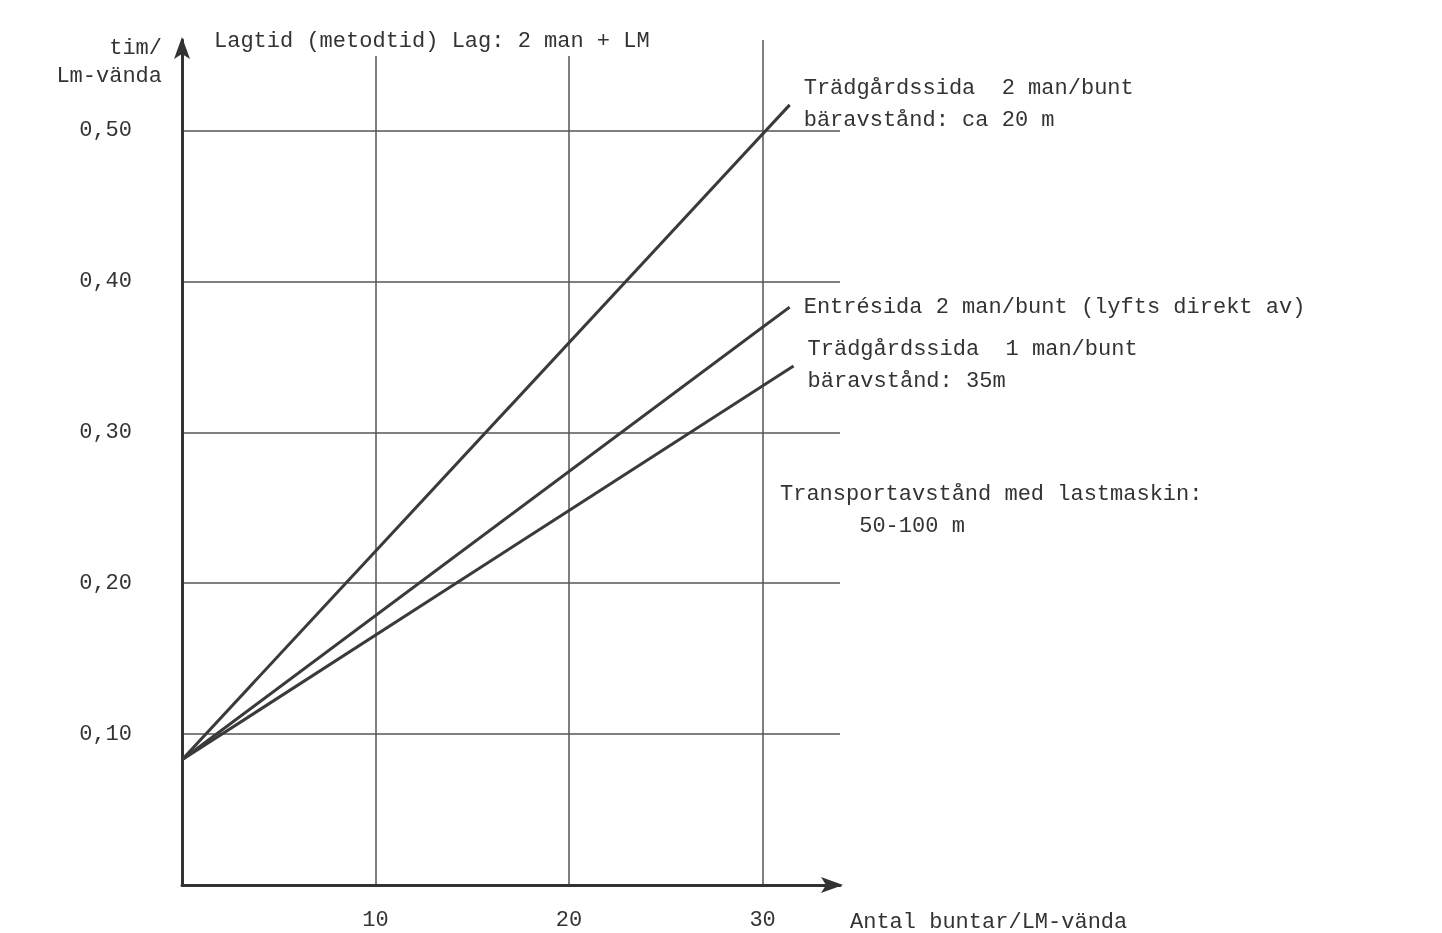 This screenshot has height=933, width=1442. Describe the element at coordinates (762, 920) in the screenshot. I see `x-tick-label: 30` at that location.